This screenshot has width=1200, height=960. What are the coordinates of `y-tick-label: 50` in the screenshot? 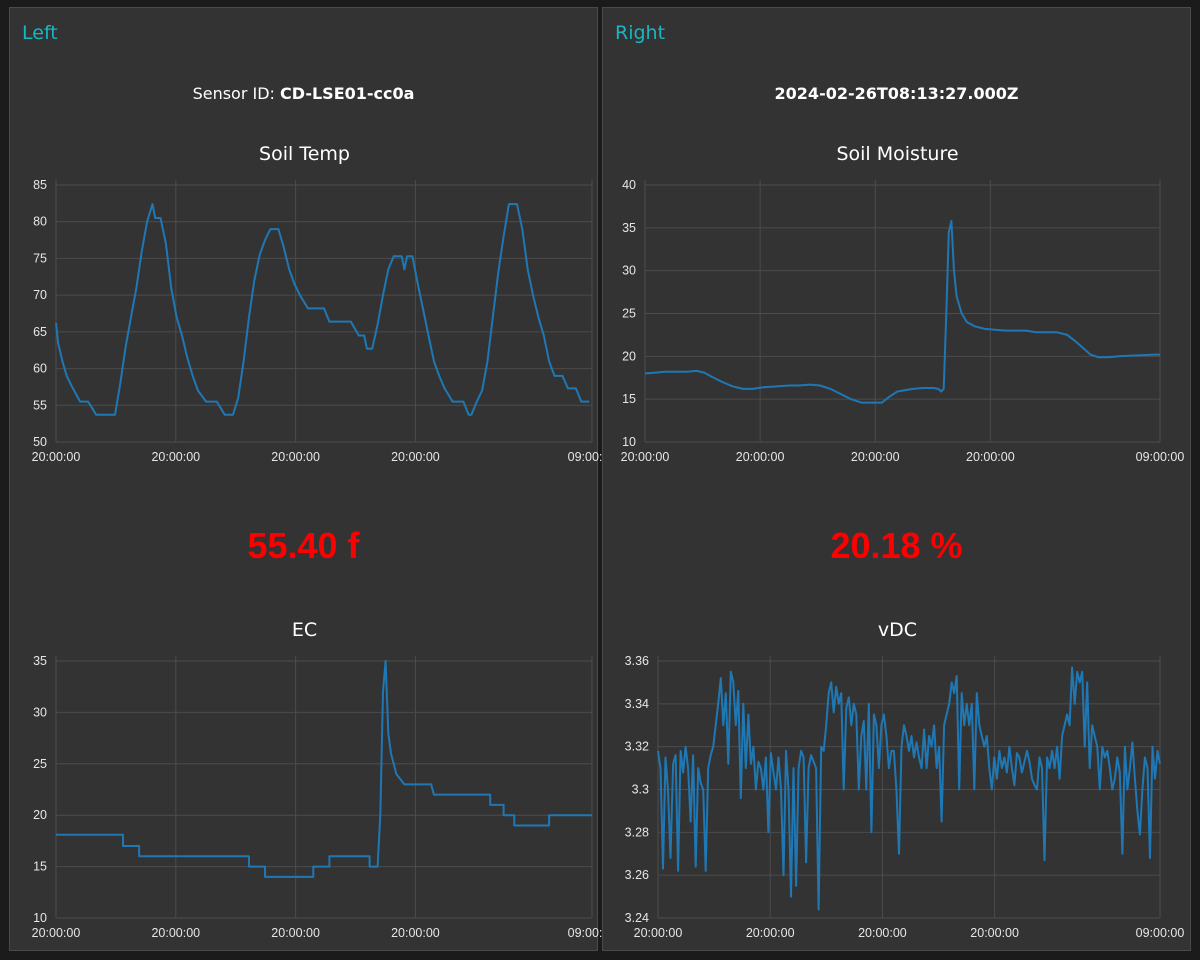 It's located at (40, 442).